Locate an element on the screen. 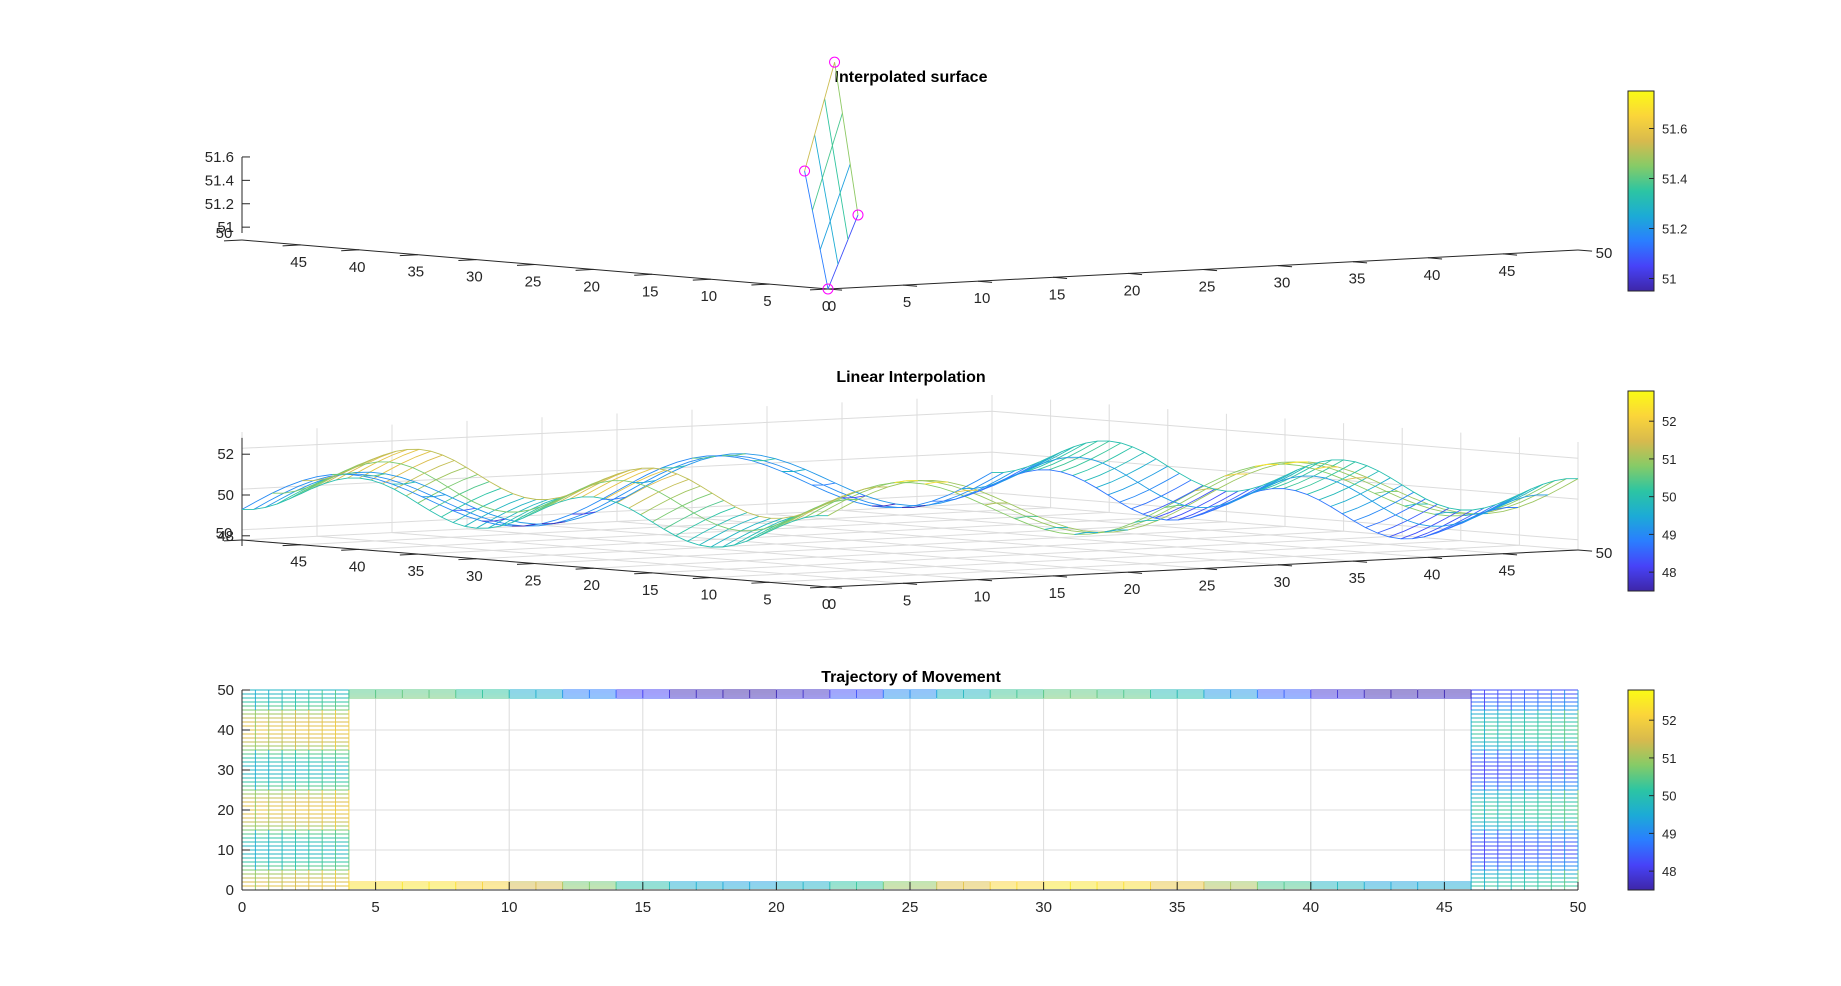  colorbar-tick-label: 52 is located at coordinates (1669, 421).